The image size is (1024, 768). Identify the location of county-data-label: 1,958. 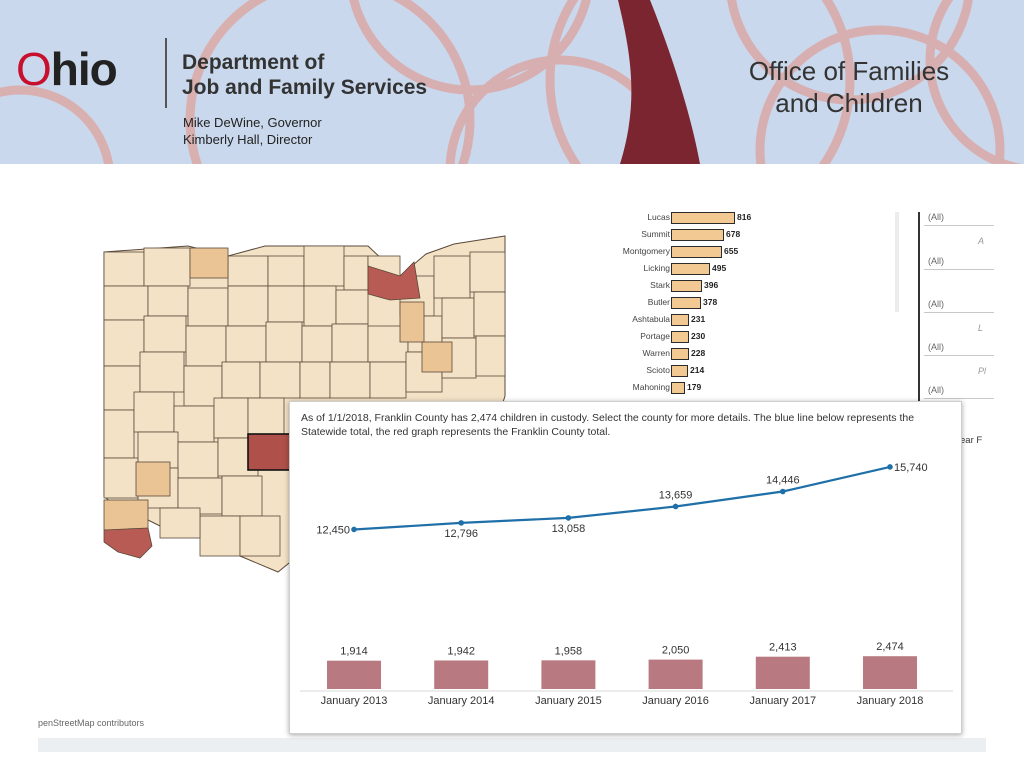
(569, 651).